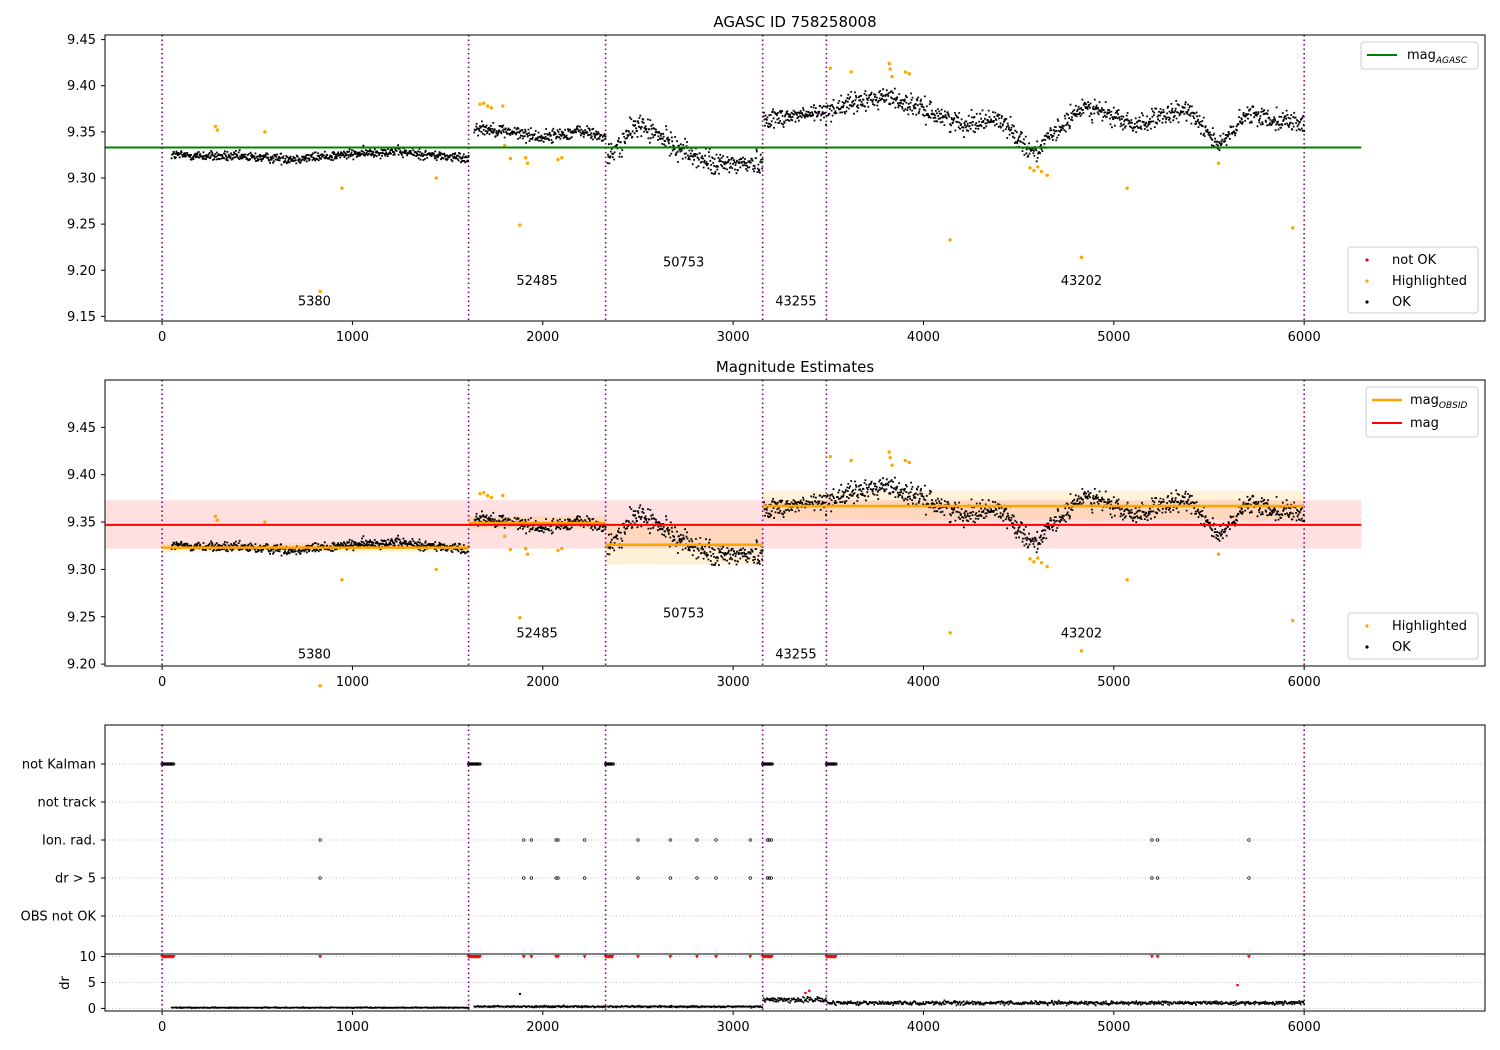 This screenshot has width=1500, height=1050. I want to click on p3-xtick-label: 3000, so click(733, 1027).